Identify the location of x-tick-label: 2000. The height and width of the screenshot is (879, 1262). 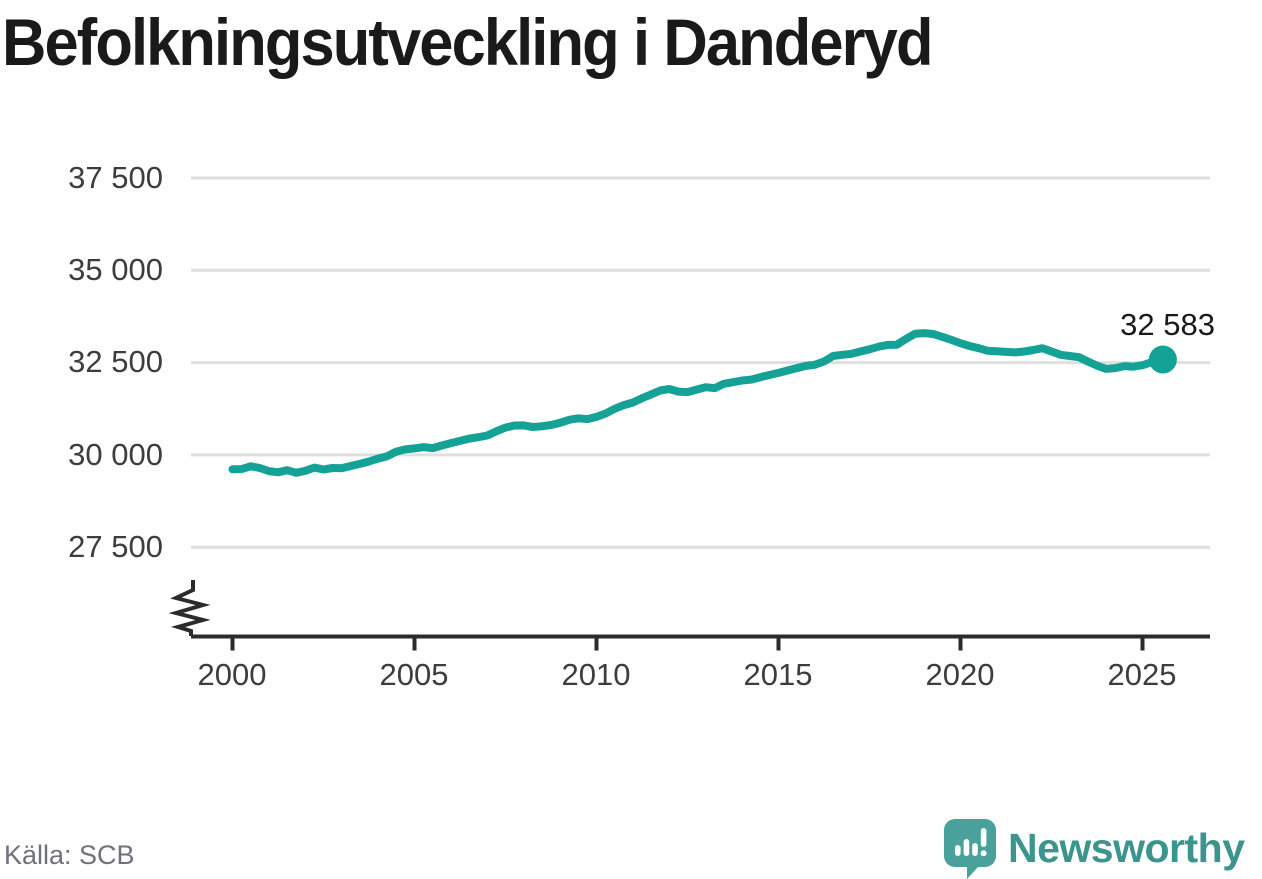
(232, 674).